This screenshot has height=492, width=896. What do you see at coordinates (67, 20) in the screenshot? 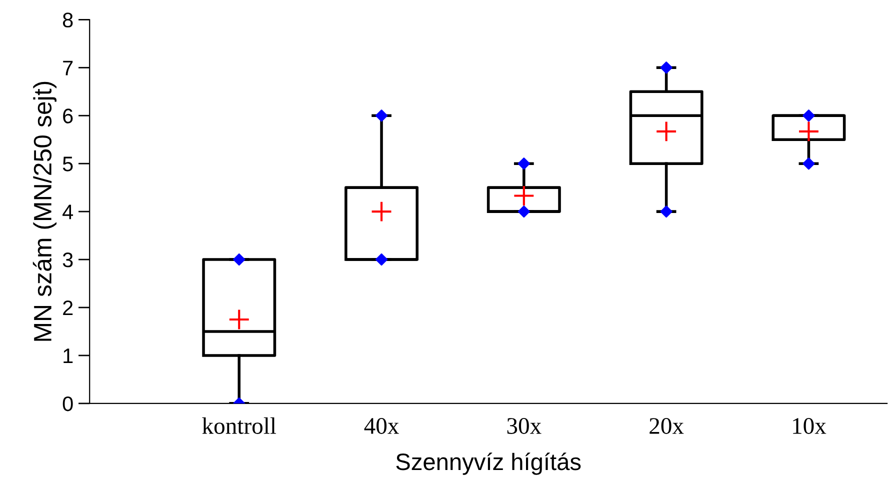
I see `y-tick-label: 8` at bounding box center [67, 20].